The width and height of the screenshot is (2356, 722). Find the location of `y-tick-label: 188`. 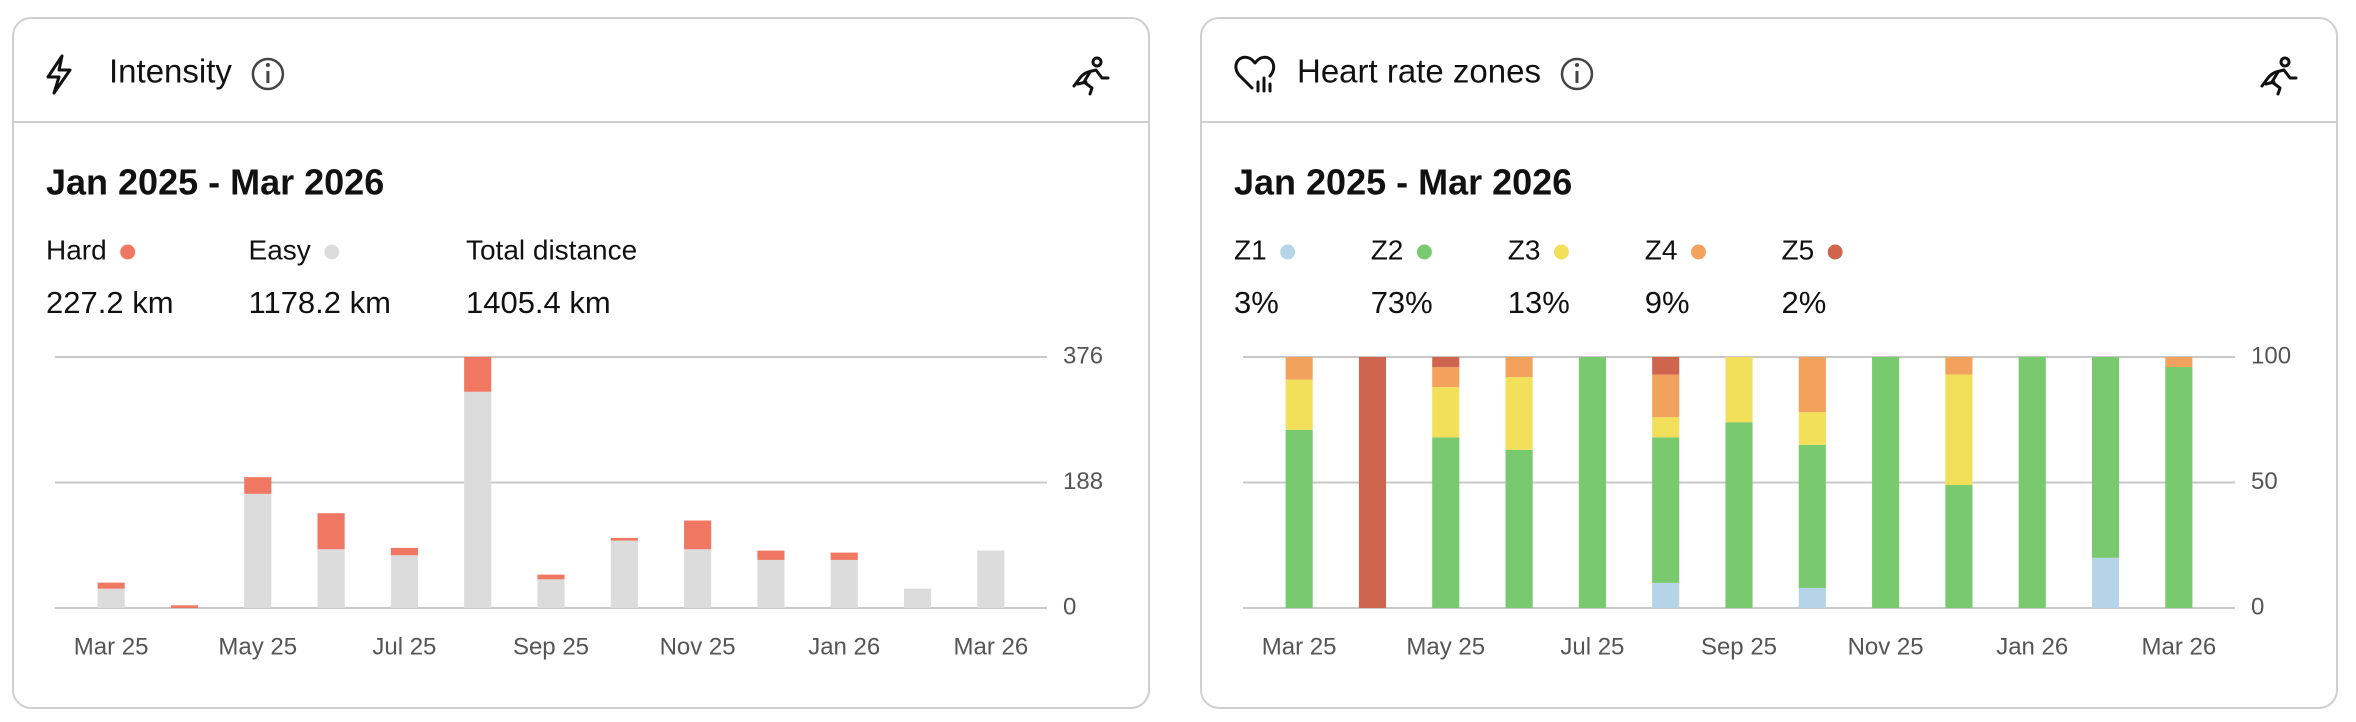

y-tick-label: 188 is located at coordinates (1083, 481).